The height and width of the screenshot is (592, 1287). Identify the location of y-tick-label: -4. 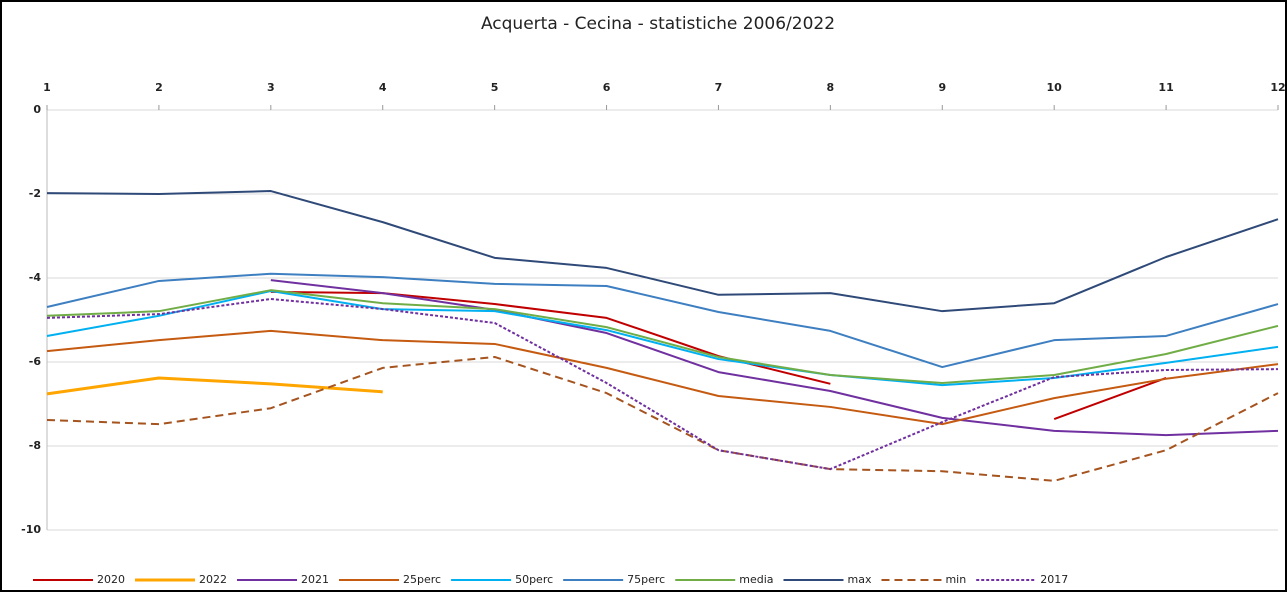
(35, 277).